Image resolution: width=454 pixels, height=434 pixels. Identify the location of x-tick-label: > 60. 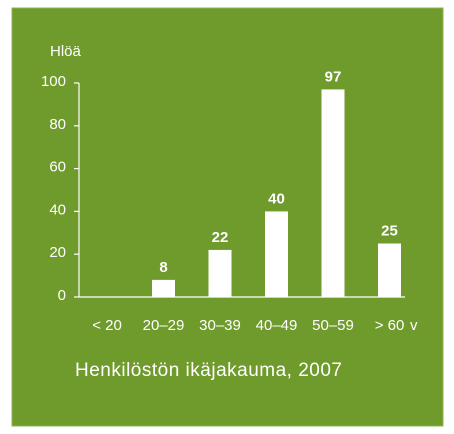
(390, 325).